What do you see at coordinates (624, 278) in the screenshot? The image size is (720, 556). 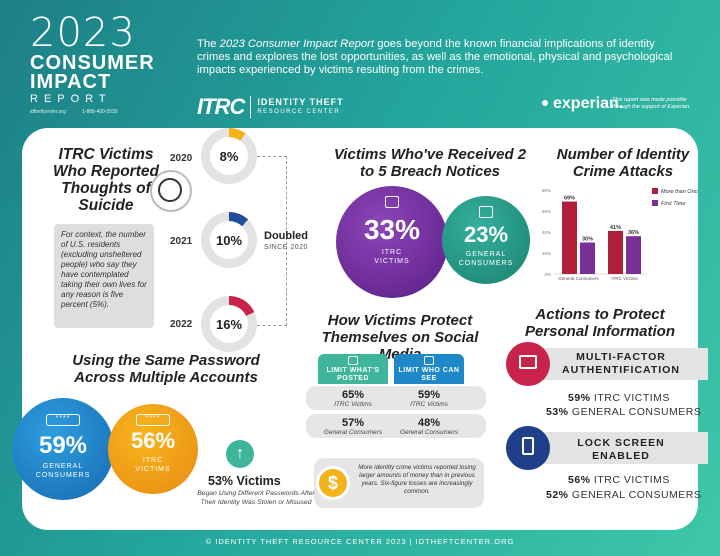 I see `x-category-label: ITRC Victims` at bounding box center [624, 278].